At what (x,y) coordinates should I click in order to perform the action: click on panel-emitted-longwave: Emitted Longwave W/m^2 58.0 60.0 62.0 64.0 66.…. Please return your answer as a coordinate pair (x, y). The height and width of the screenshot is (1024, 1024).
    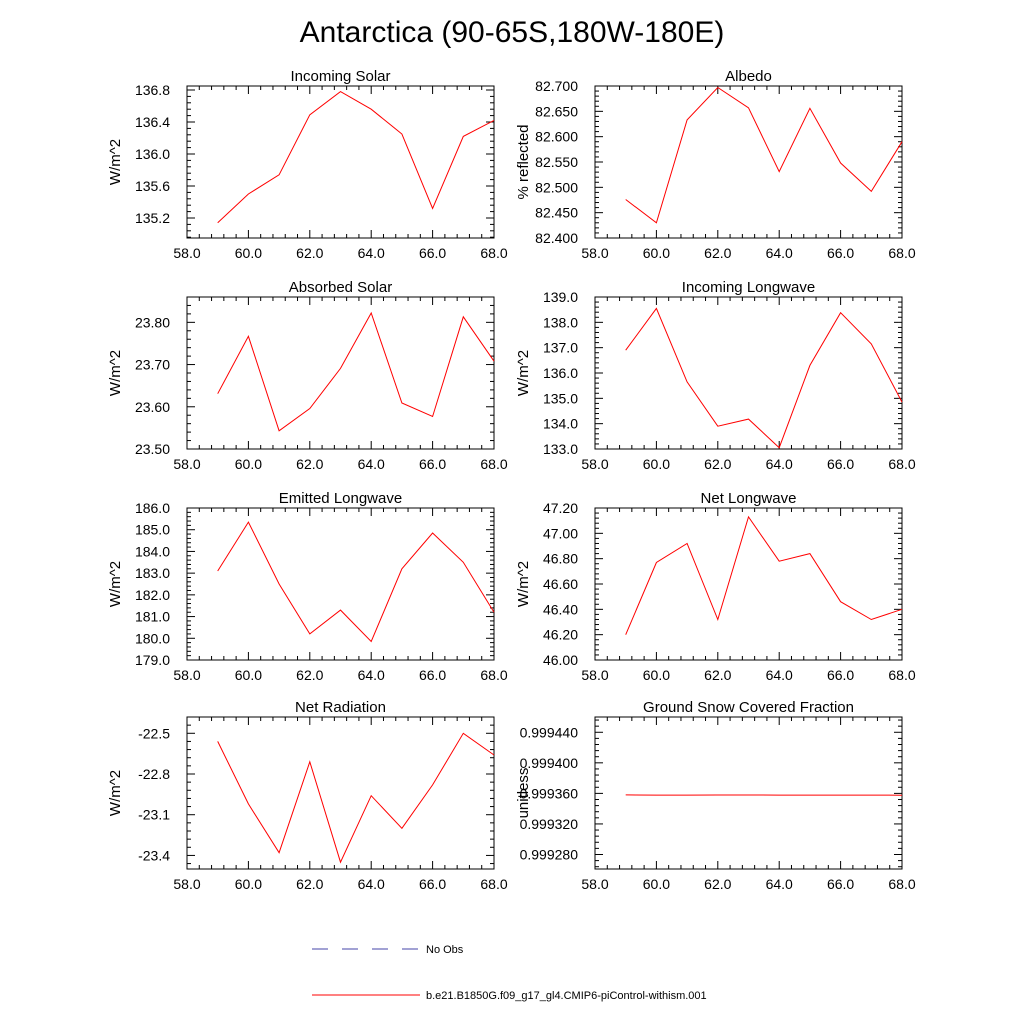
    Looking at the image, I should click on (307, 586).